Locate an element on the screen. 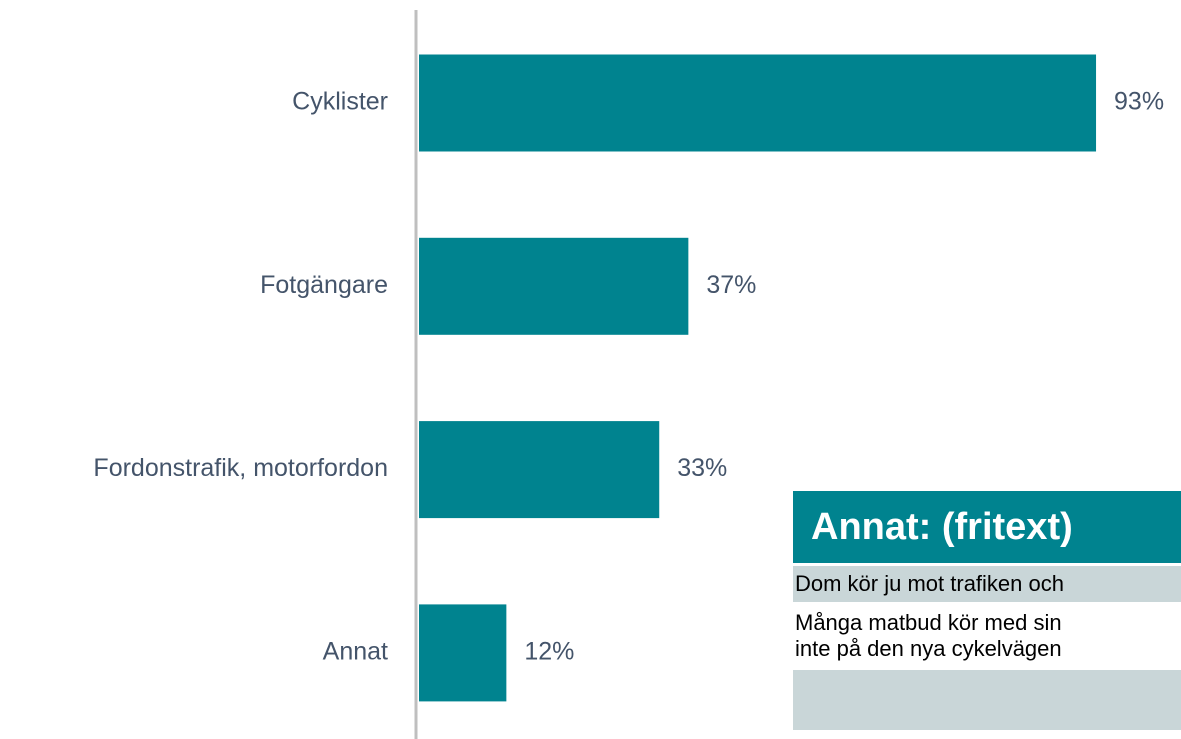 The image size is (1181, 739). data-label: 93% is located at coordinates (1139, 102).